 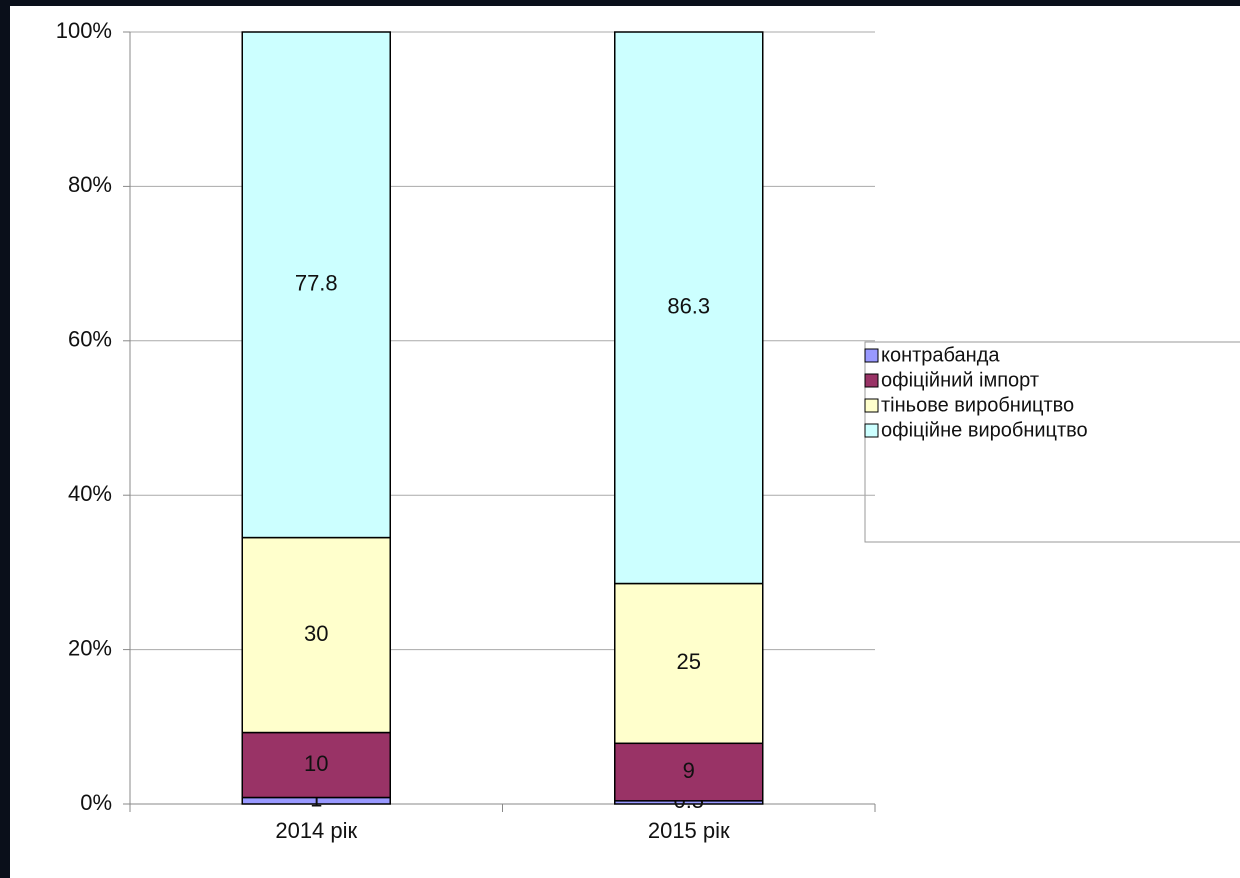 What do you see at coordinates (316, 830) in the screenshot?
I see `x-tick-label: 2014 рік` at bounding box center [316, 830].